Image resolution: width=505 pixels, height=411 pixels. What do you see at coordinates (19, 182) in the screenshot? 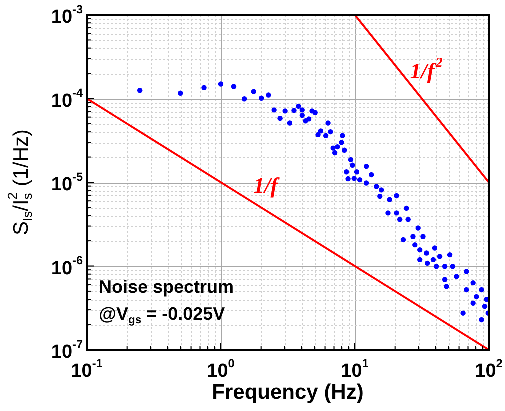
I see `y-axis-title: SIs/I2s (1/Hz)` at bounding box center [19, 182].